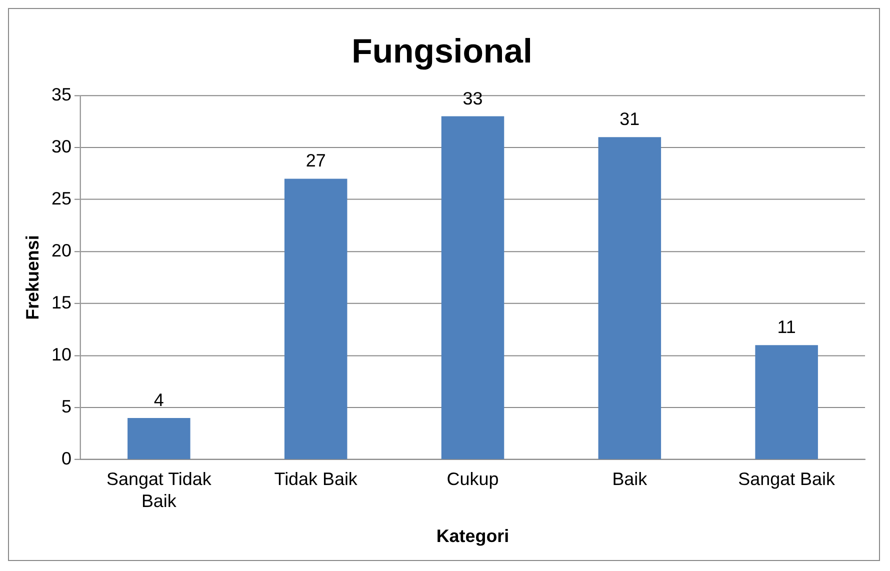 The width and height of the screenshot is (890, 571). I want to click on x-tick-label: Cukup, so click(472, 479).